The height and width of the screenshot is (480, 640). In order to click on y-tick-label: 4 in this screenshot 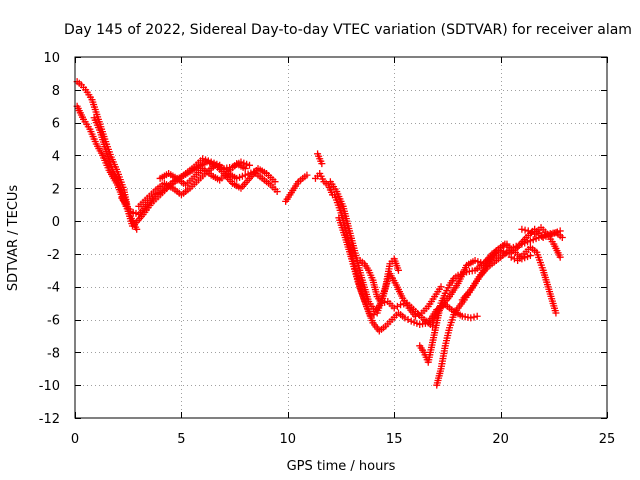, I will do `click(56, 156)`.